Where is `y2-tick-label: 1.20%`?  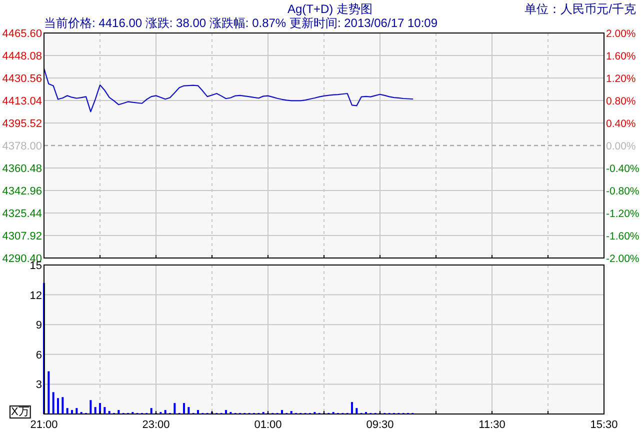
y2-tick-label: 1.20% is located at coordinates (621, 79).